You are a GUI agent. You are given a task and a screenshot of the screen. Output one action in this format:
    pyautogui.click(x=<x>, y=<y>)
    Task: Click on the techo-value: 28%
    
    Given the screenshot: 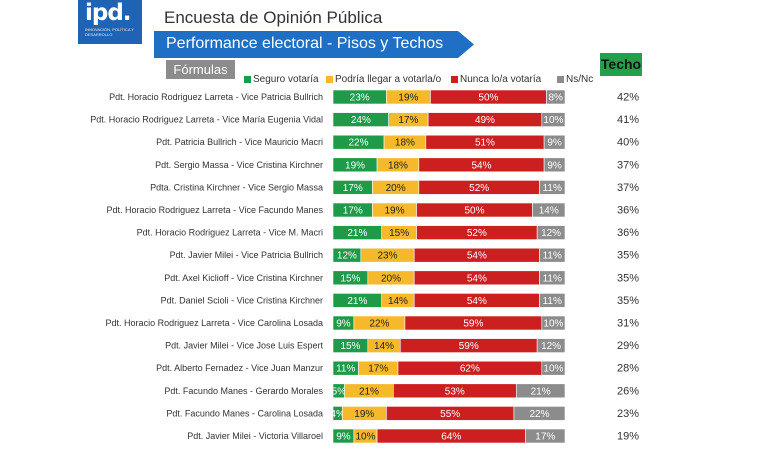 What is the action you would take?
    pyautogui.click(x=628, y=369)
    